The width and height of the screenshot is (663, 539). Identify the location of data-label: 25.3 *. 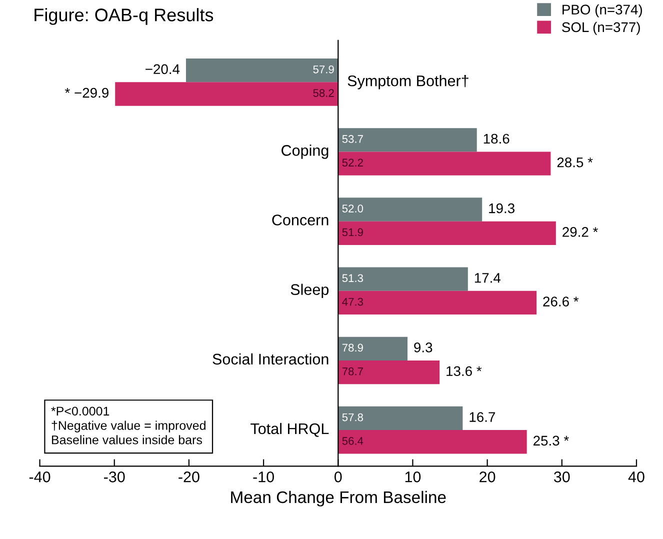
(551, 441).